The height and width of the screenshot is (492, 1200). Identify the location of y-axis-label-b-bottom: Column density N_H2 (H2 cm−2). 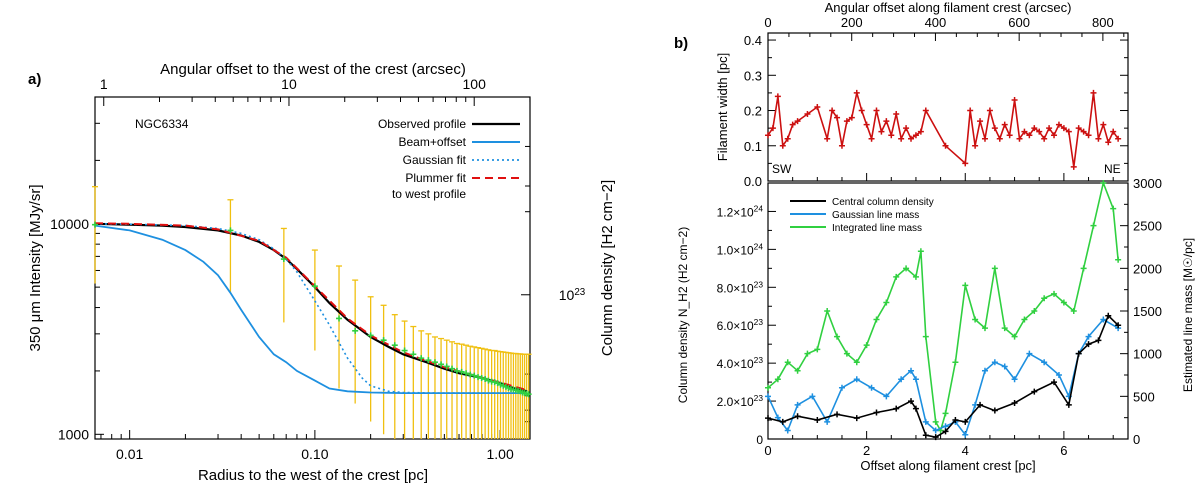
(683, 315).